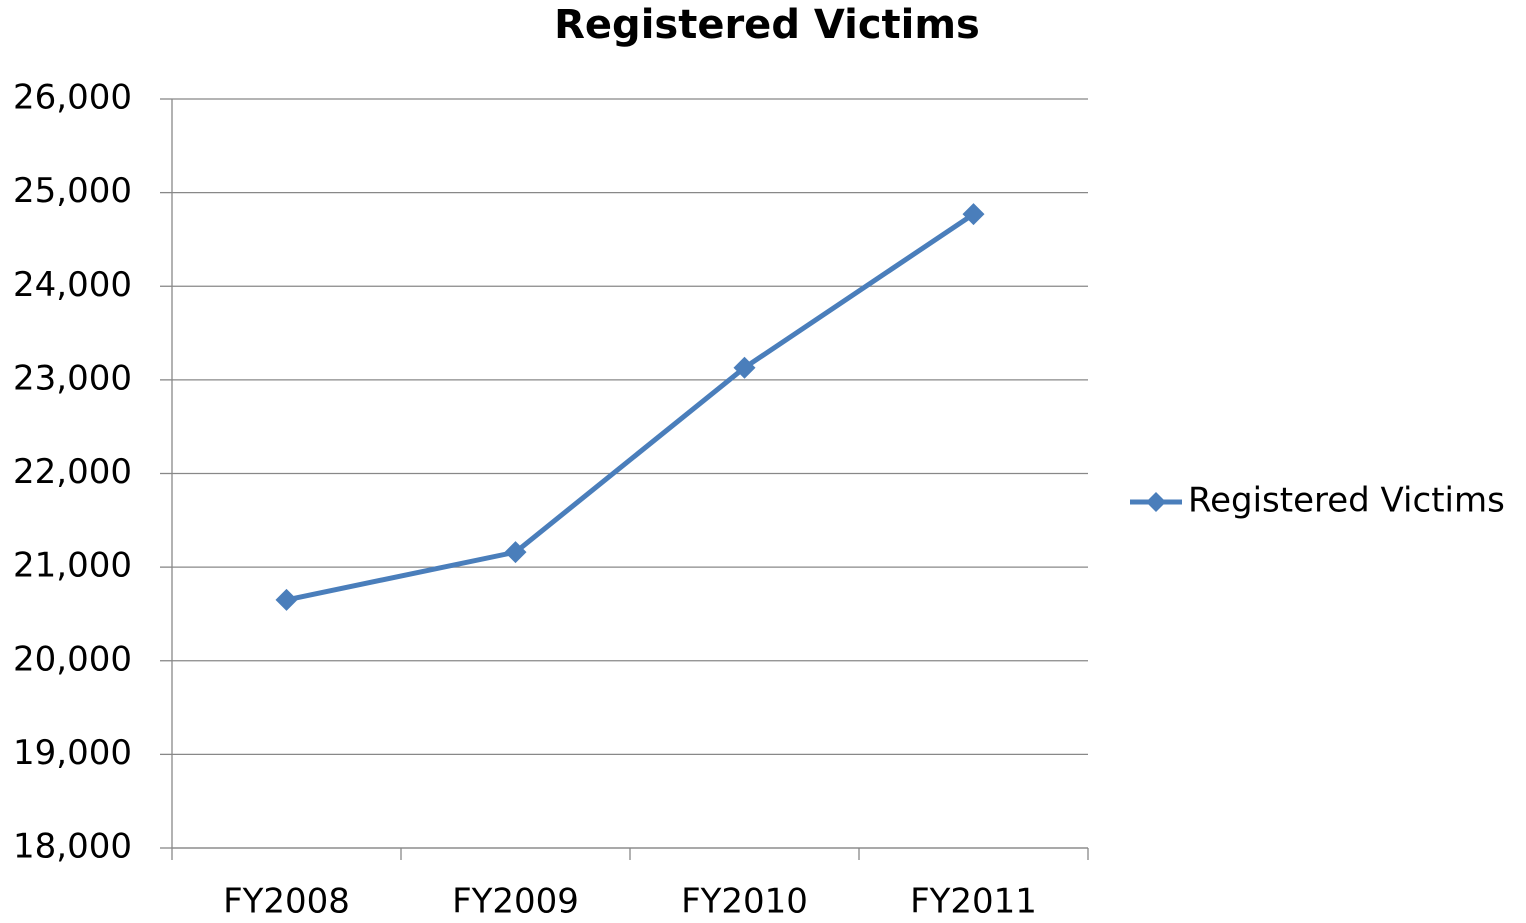 This screenshot has height=923, width=1526. Describe the element at coordinates (72, 847) in the screenshot. I see `y-tick-label: 18,000` at that location.